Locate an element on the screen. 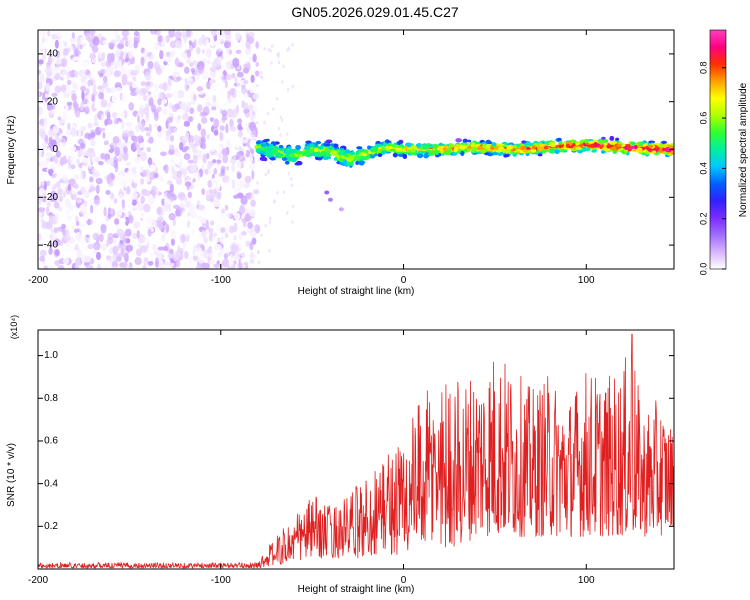 The width and height of the screenshot is (750, 600). snr-ylabel: SNR (10 * v/v) is located at coordinates (11, 475).